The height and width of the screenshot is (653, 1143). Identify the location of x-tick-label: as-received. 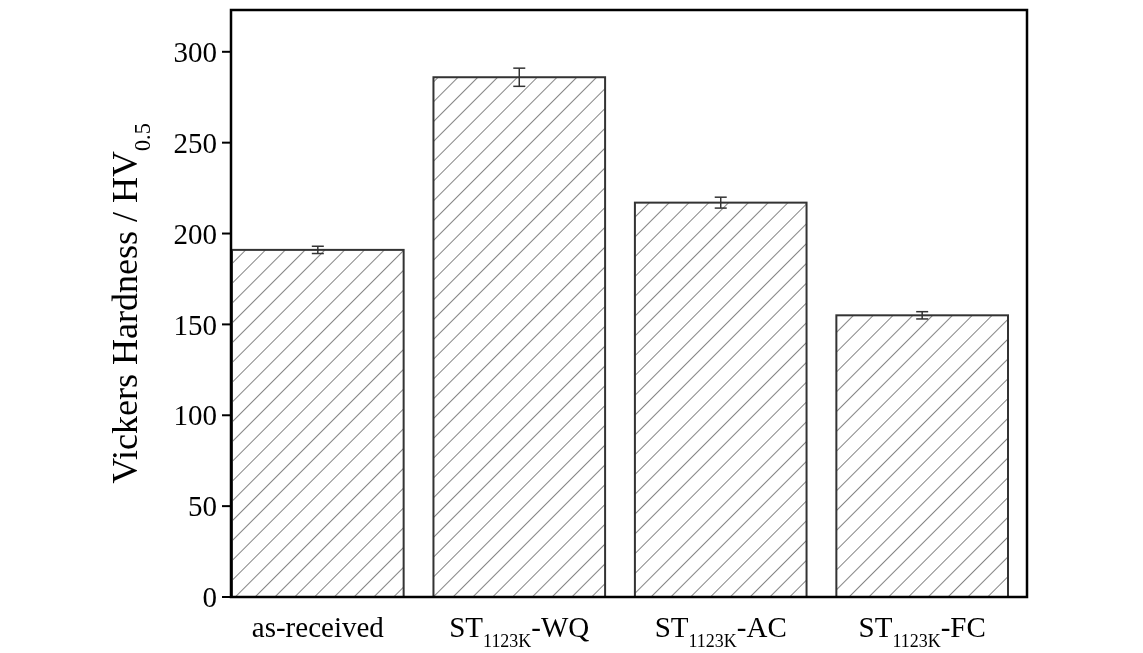
(318, 627).